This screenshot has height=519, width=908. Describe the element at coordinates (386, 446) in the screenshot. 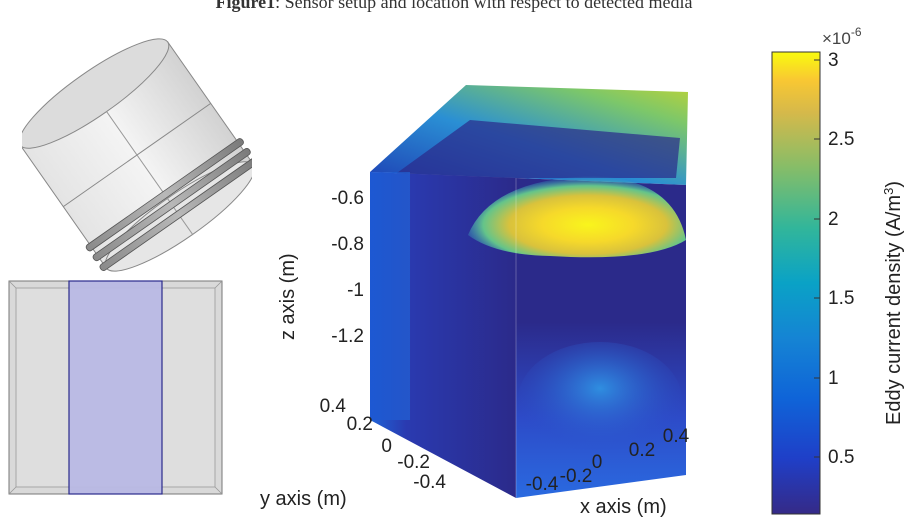

I see `y-tick-label: 0` at that location.